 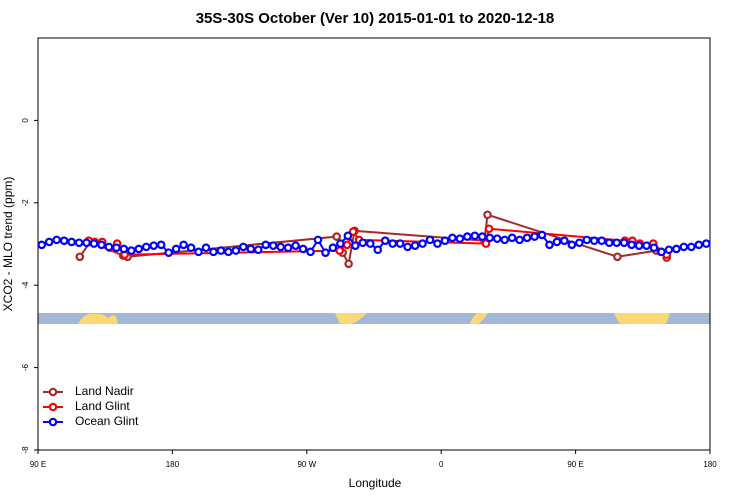 I want to click on y-tick-label: -4, so click(x=25, y=285).